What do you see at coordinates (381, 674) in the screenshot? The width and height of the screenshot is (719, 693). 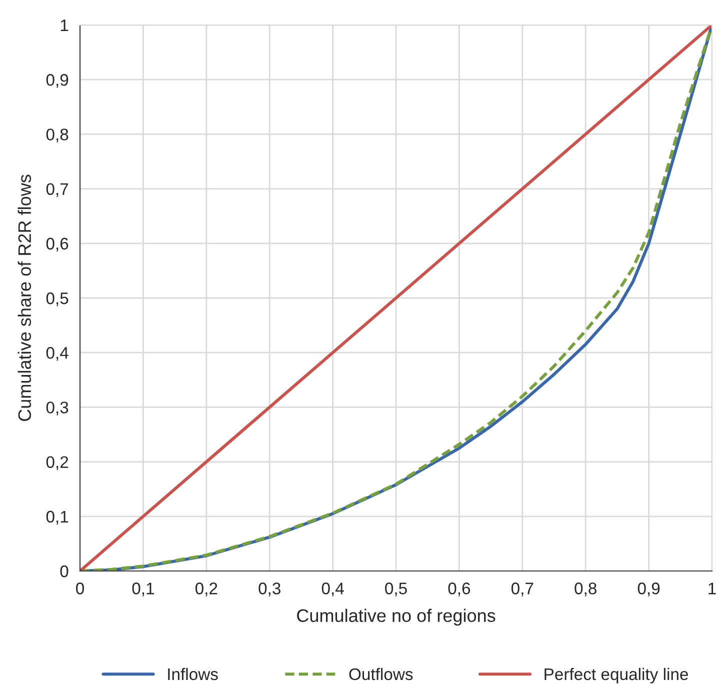 I see `legend-label: Outflows` at bounding box center [381, 674].